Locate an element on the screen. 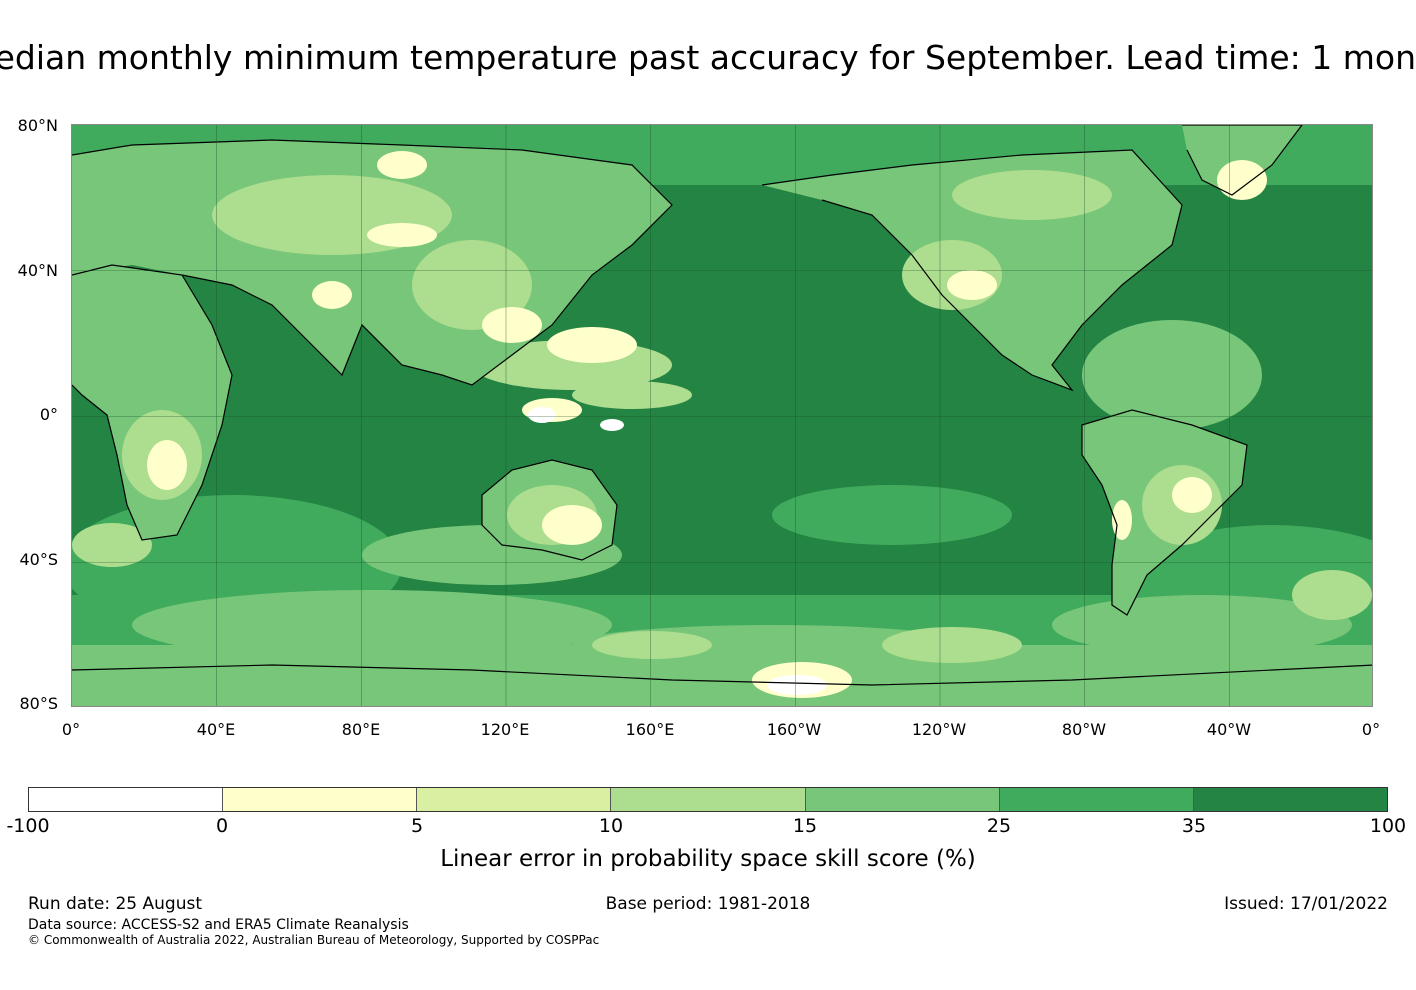 The width and height of the screenshot is (1416, 990). antarctica is located at coordinates (722, 685).